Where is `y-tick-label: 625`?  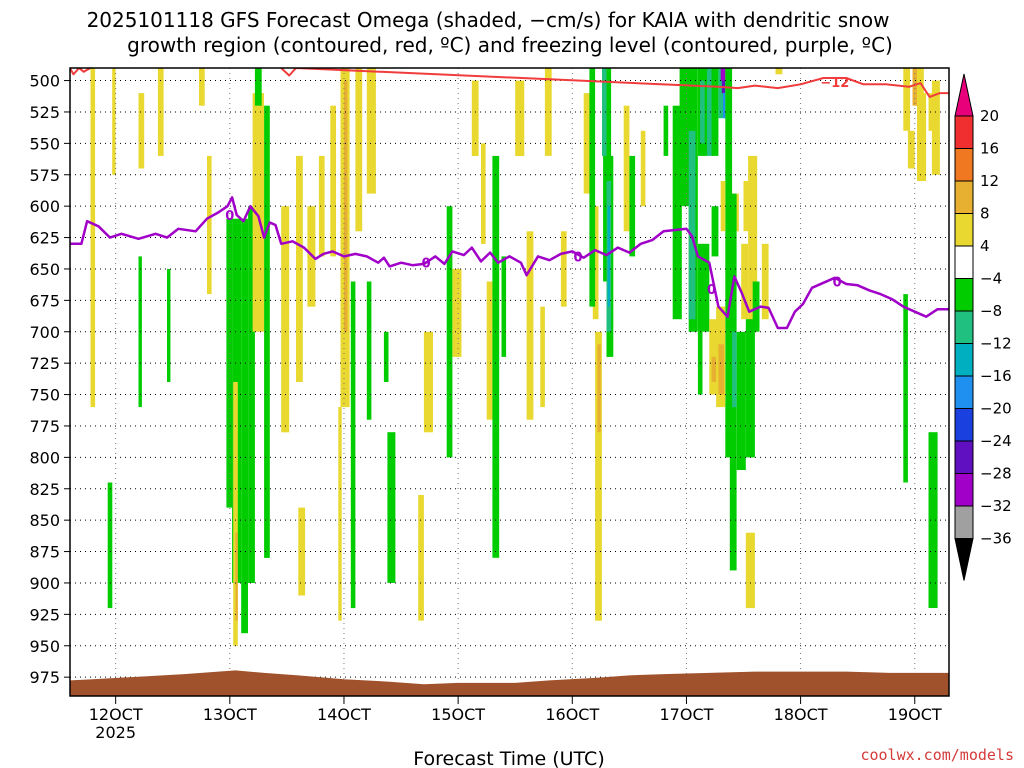 y-tick-label: 625 is located at coordinates (44, 238).